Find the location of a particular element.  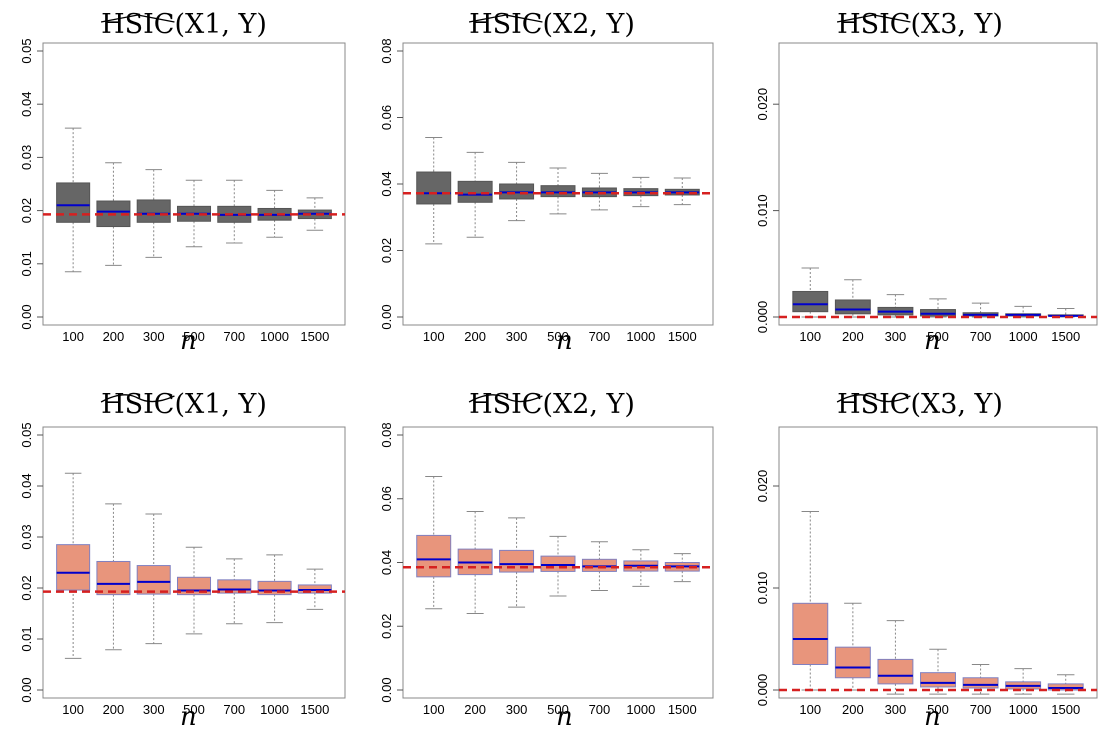

chart-svg: 0.000 0.010 0.020 100 200 300 500 700 1000 1500 is located at coordinates (926, 179).